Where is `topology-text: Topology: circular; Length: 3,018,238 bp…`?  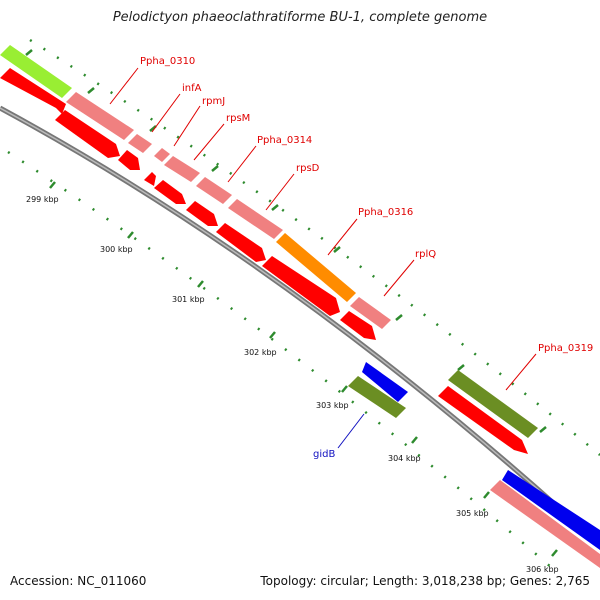
topology-text: Topology: circular; Length: 3,018,238 bp… is located at coordinates (425, 581).